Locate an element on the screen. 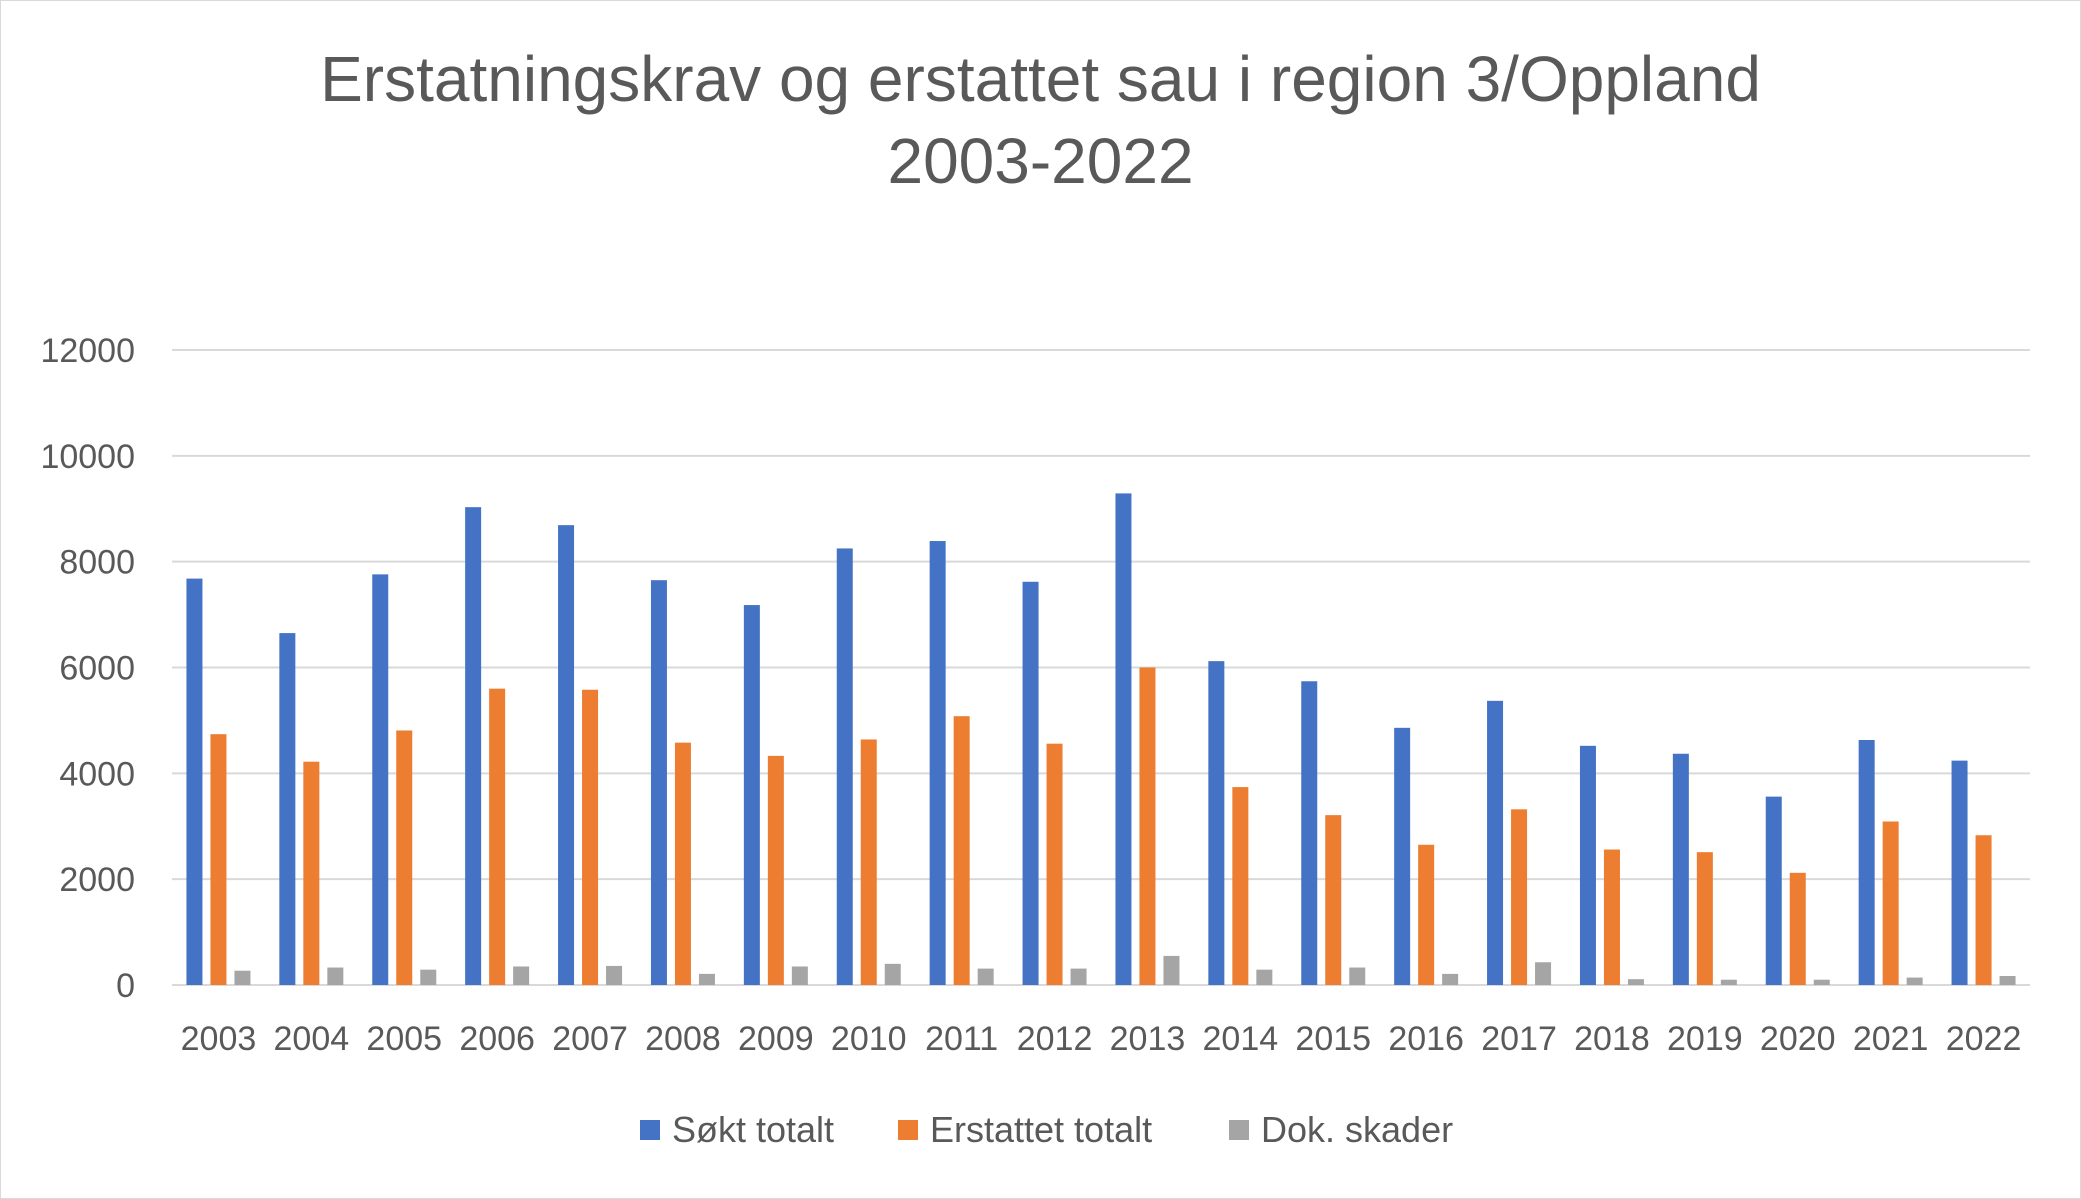  legend-label: Søkt totalt is located at coordinates (753, 1129).